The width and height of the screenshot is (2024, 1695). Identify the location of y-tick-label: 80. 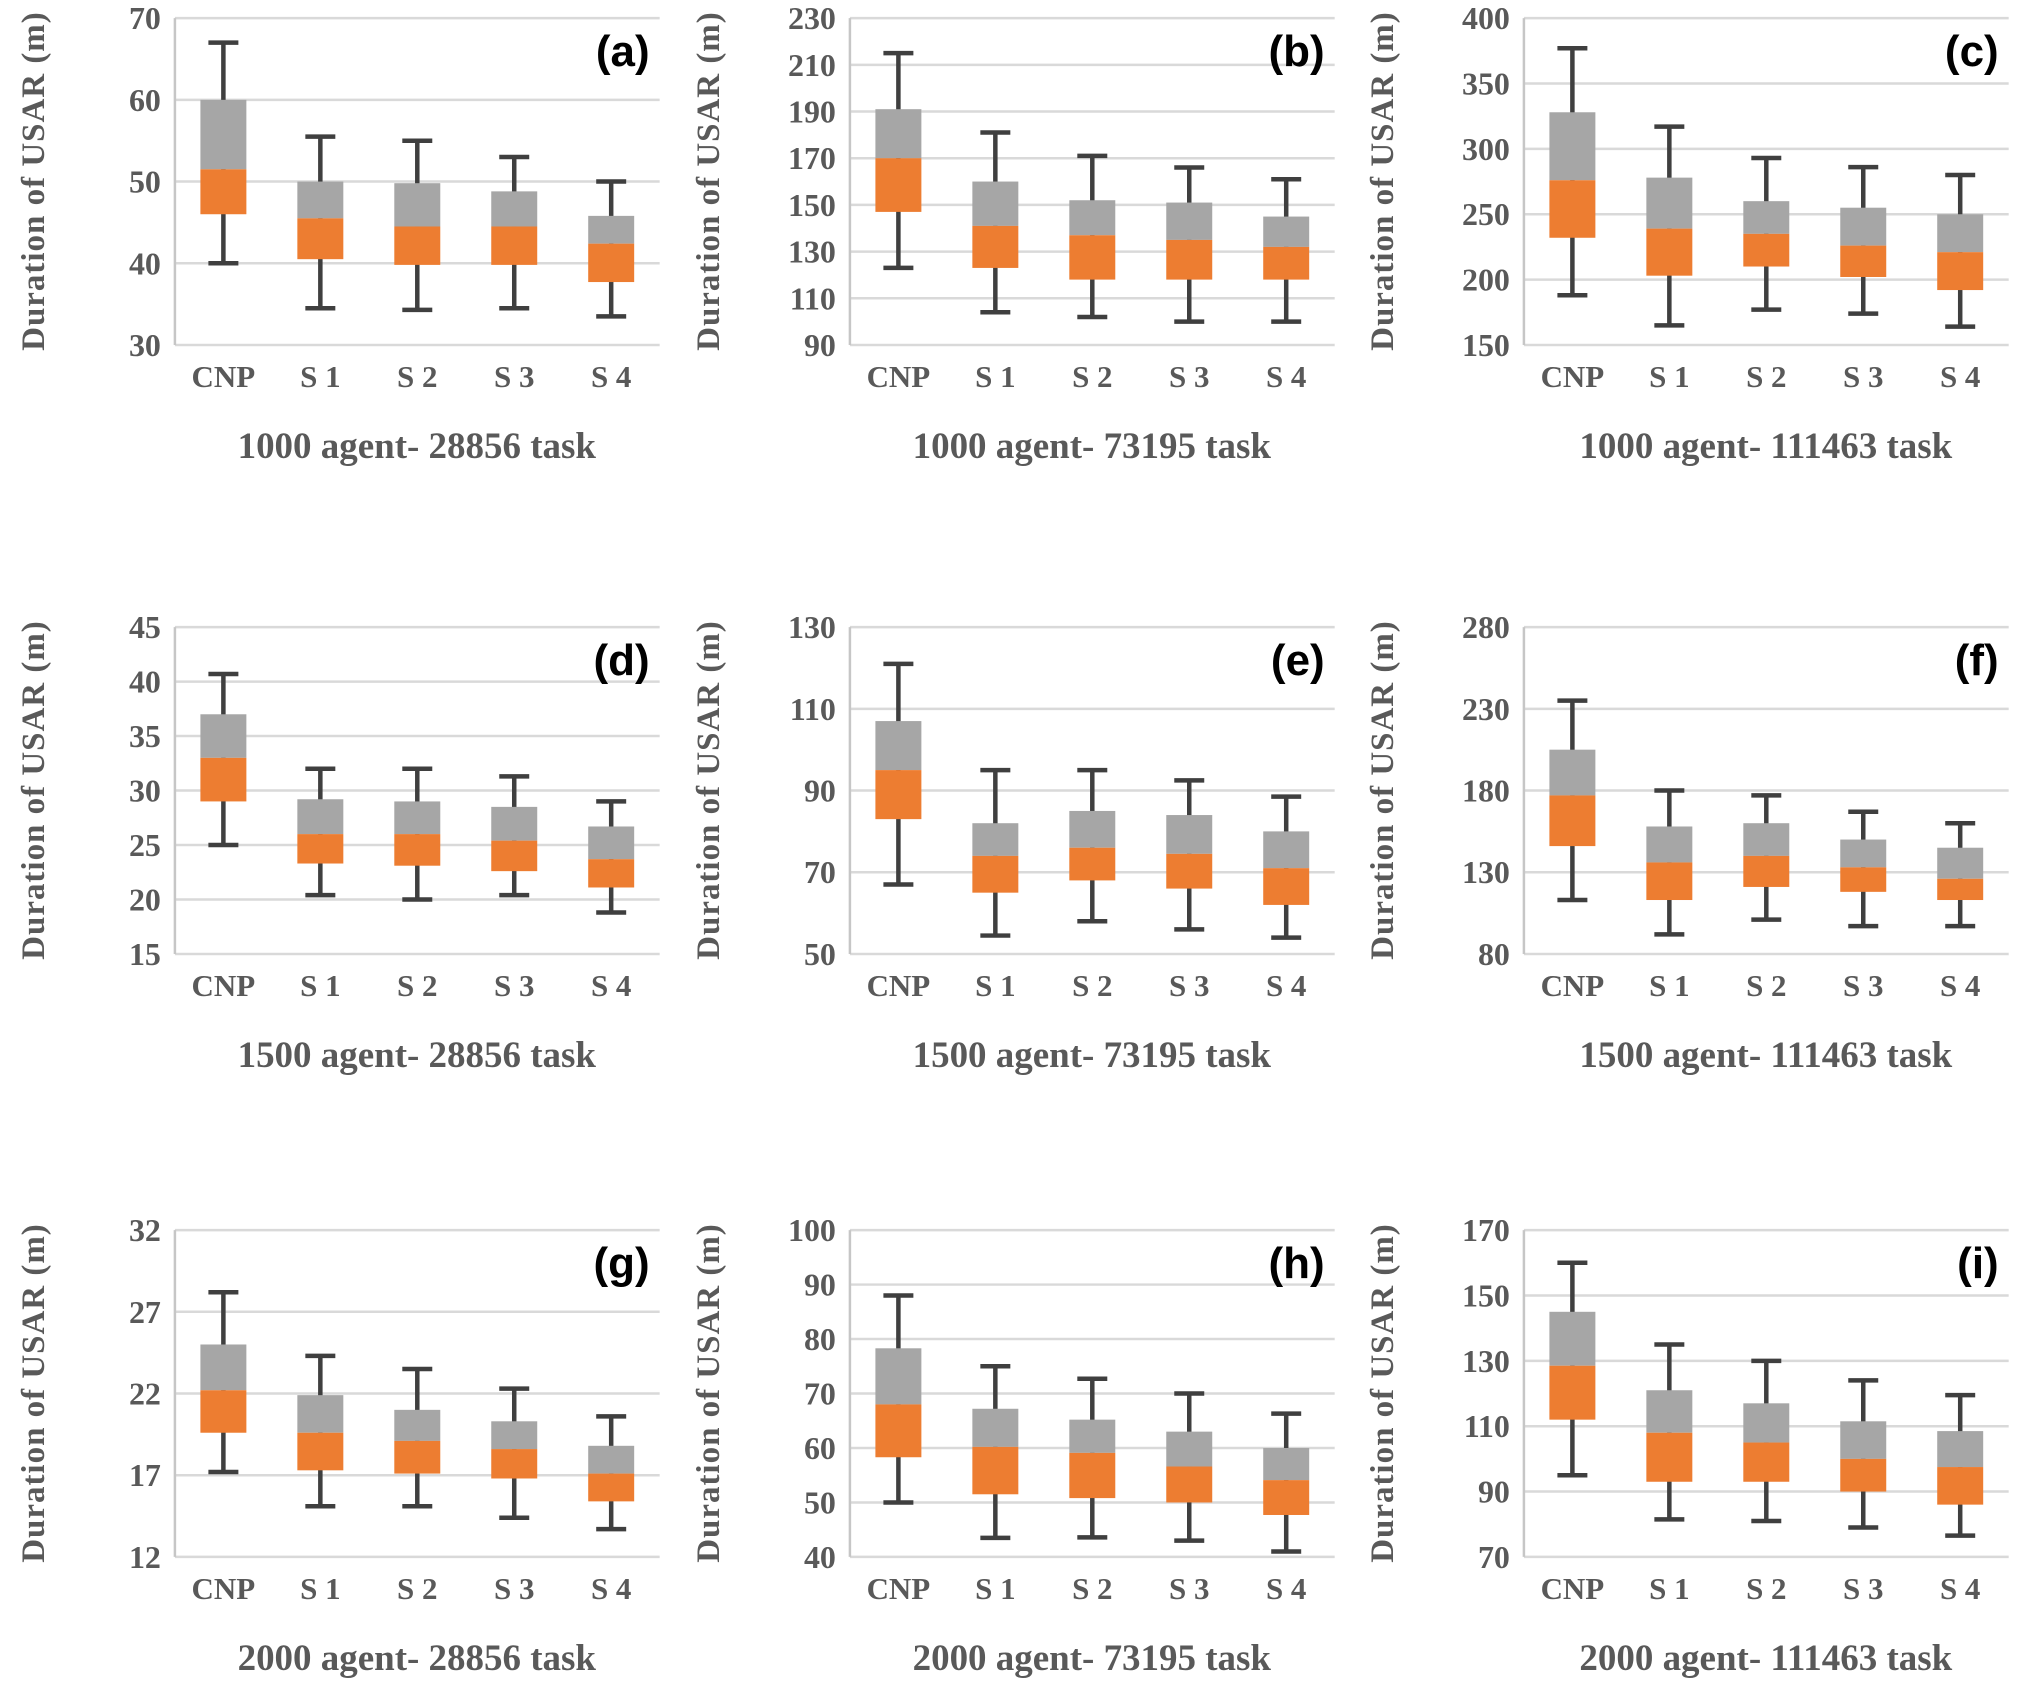
(1494, 954).